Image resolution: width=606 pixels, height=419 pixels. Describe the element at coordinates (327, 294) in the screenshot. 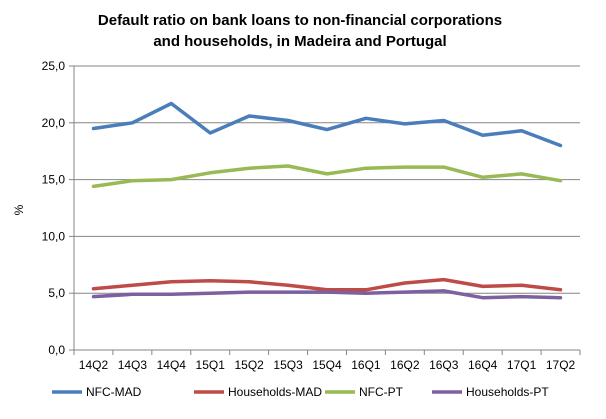

I see `series-line-households-pt` at that location.